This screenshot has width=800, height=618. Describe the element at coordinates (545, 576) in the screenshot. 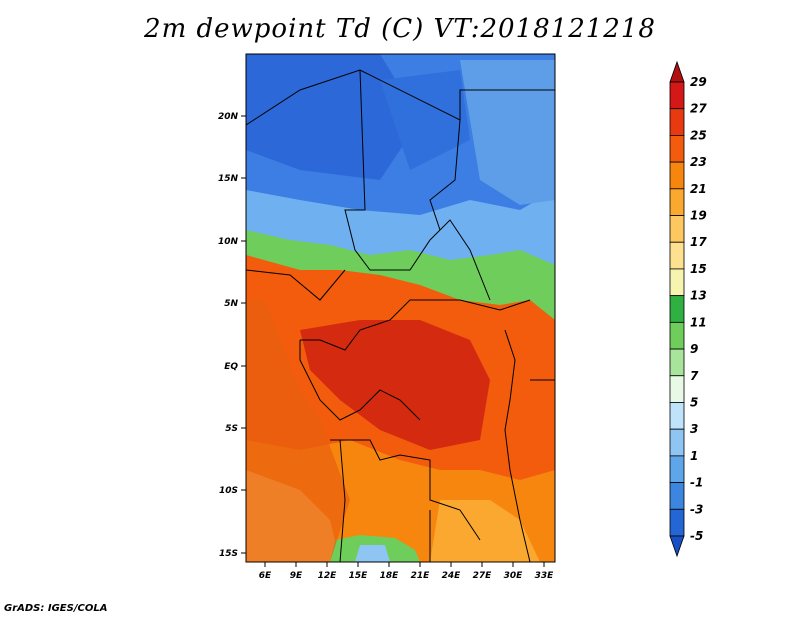

I see `lon-label: 33E` at that location.